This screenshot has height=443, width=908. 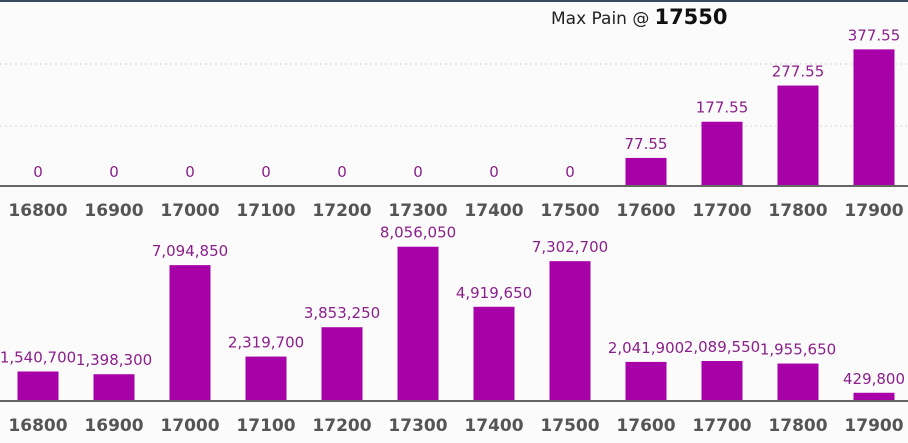 What do you see at coordinates (189, 426) in the screenshot?
I see `lower-tick-label: 17000` at bounding box center [189, 426].